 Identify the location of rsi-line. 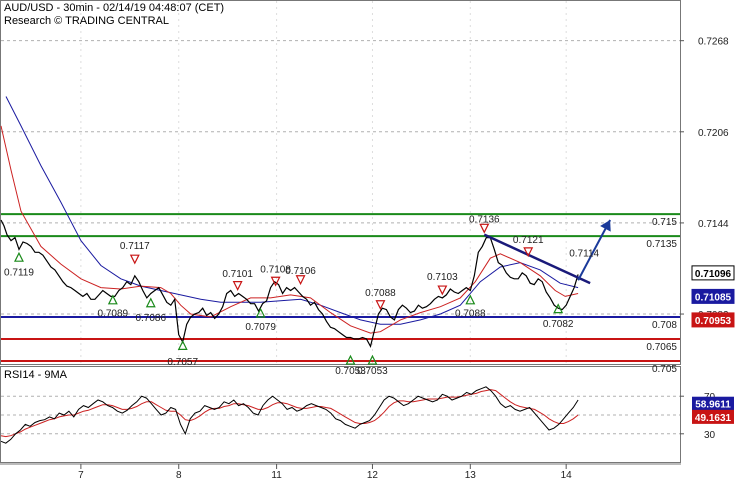
(289, 415).